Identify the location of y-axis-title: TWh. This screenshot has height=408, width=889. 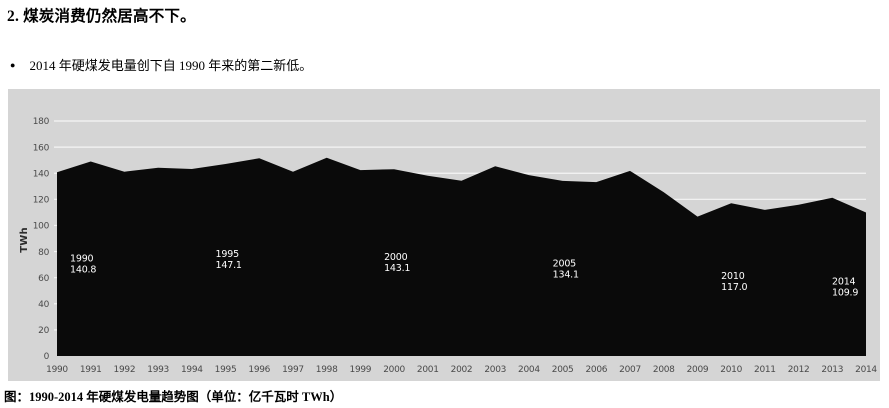
(24, 240).